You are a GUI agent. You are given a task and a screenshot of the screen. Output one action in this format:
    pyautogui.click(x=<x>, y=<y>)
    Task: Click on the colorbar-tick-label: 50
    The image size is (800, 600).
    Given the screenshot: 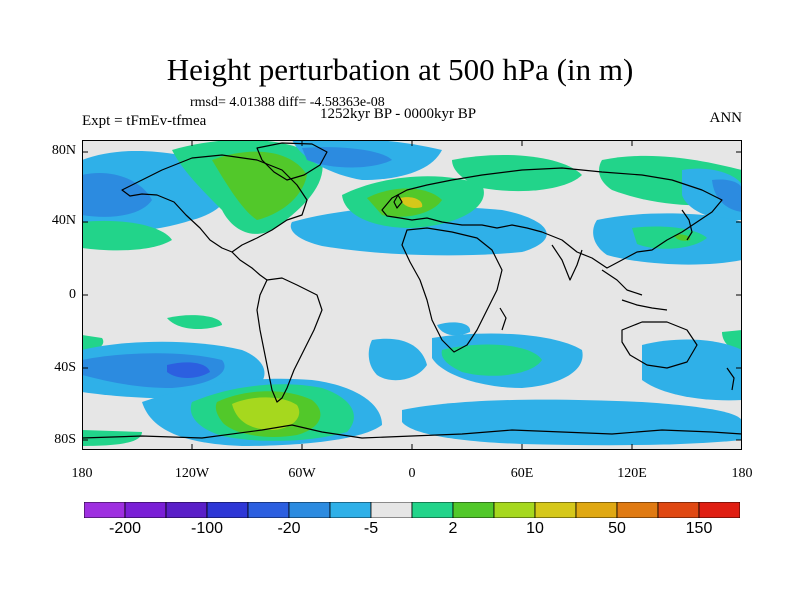 What is the action you would take?
    pyautogui.click(x=617, y=528)
    